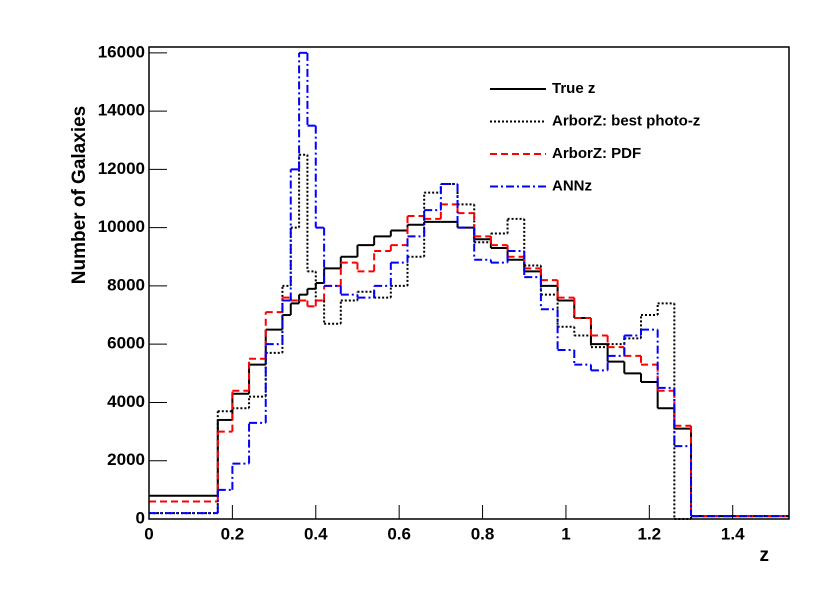 The width and height of the screenshot is (830, 596). Describe the element at coordinates (121, 226) in the screenshot. I see `y-tick-label: 10000` at that location.